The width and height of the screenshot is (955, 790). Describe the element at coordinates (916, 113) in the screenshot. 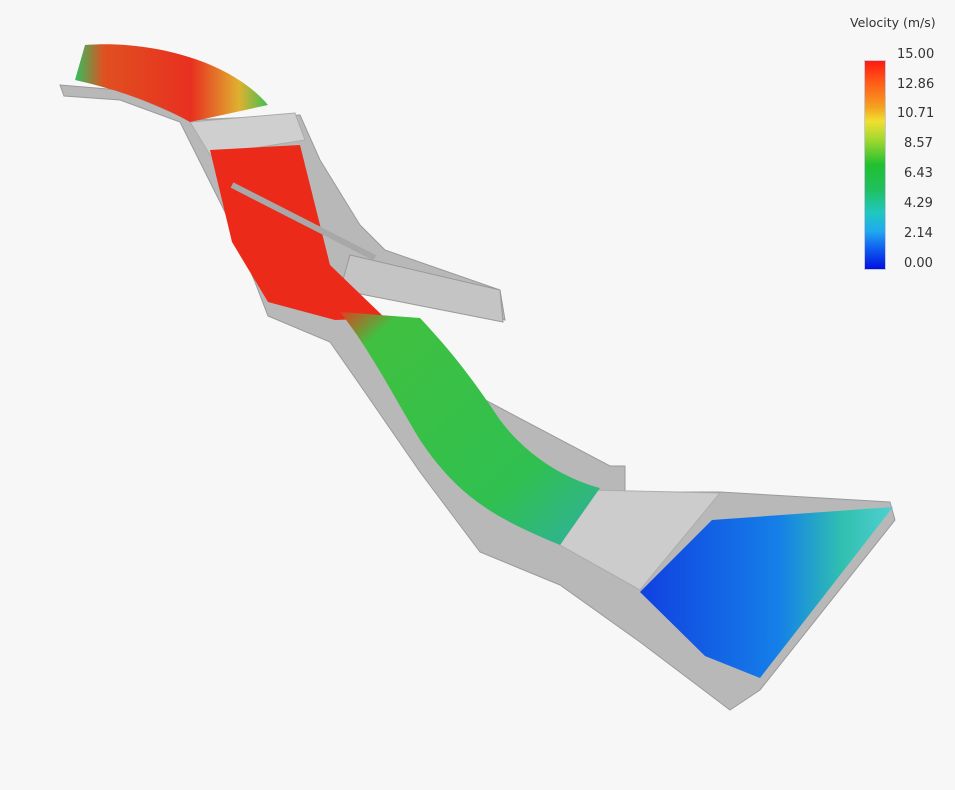

I see `legend-tick: 10.71` at that location.